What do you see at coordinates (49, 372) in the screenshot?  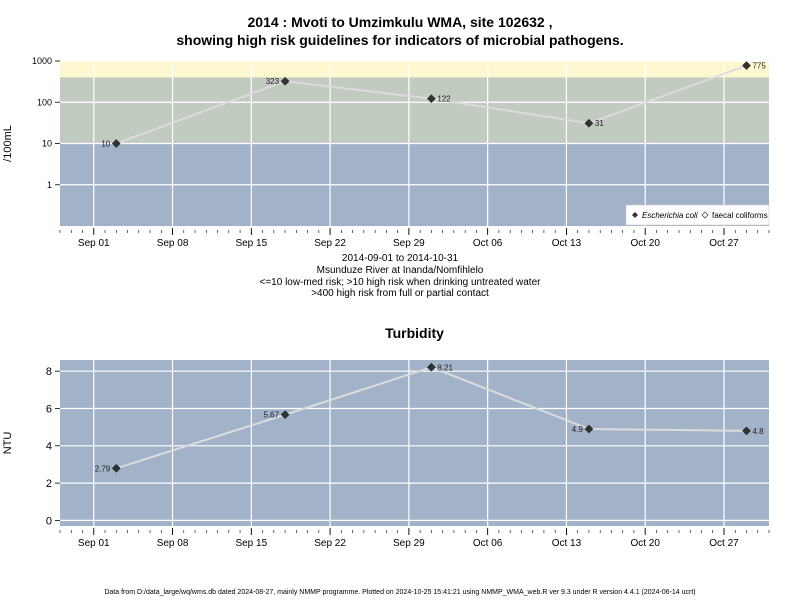 I see `y-tick-label: 8` at bounding box center [49, 372].